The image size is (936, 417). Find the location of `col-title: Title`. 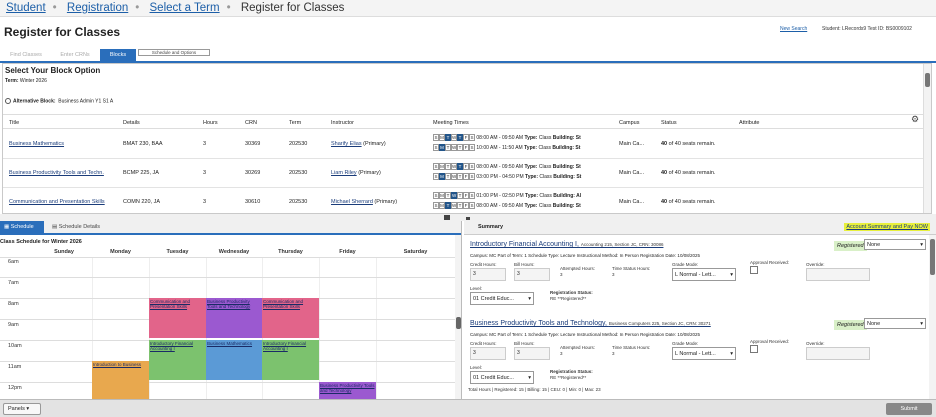

col-title: Title is located at coordinates (14, 123).